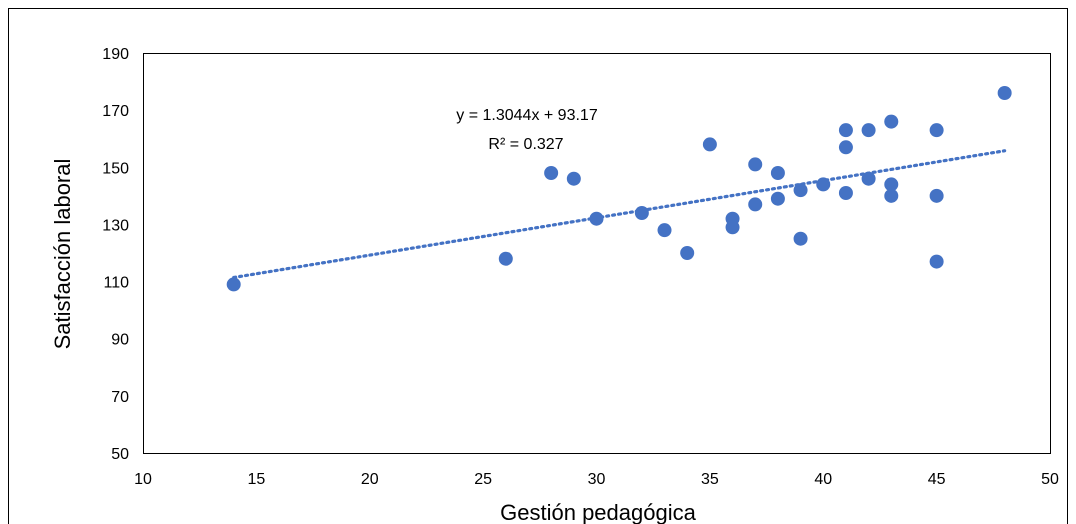 The width and height of the screenshot is (1076, 524). What do you see at coordinates (120, 340) in the screenshot?
I see `y-tick-label: 90` at bounding box center [120, 340].